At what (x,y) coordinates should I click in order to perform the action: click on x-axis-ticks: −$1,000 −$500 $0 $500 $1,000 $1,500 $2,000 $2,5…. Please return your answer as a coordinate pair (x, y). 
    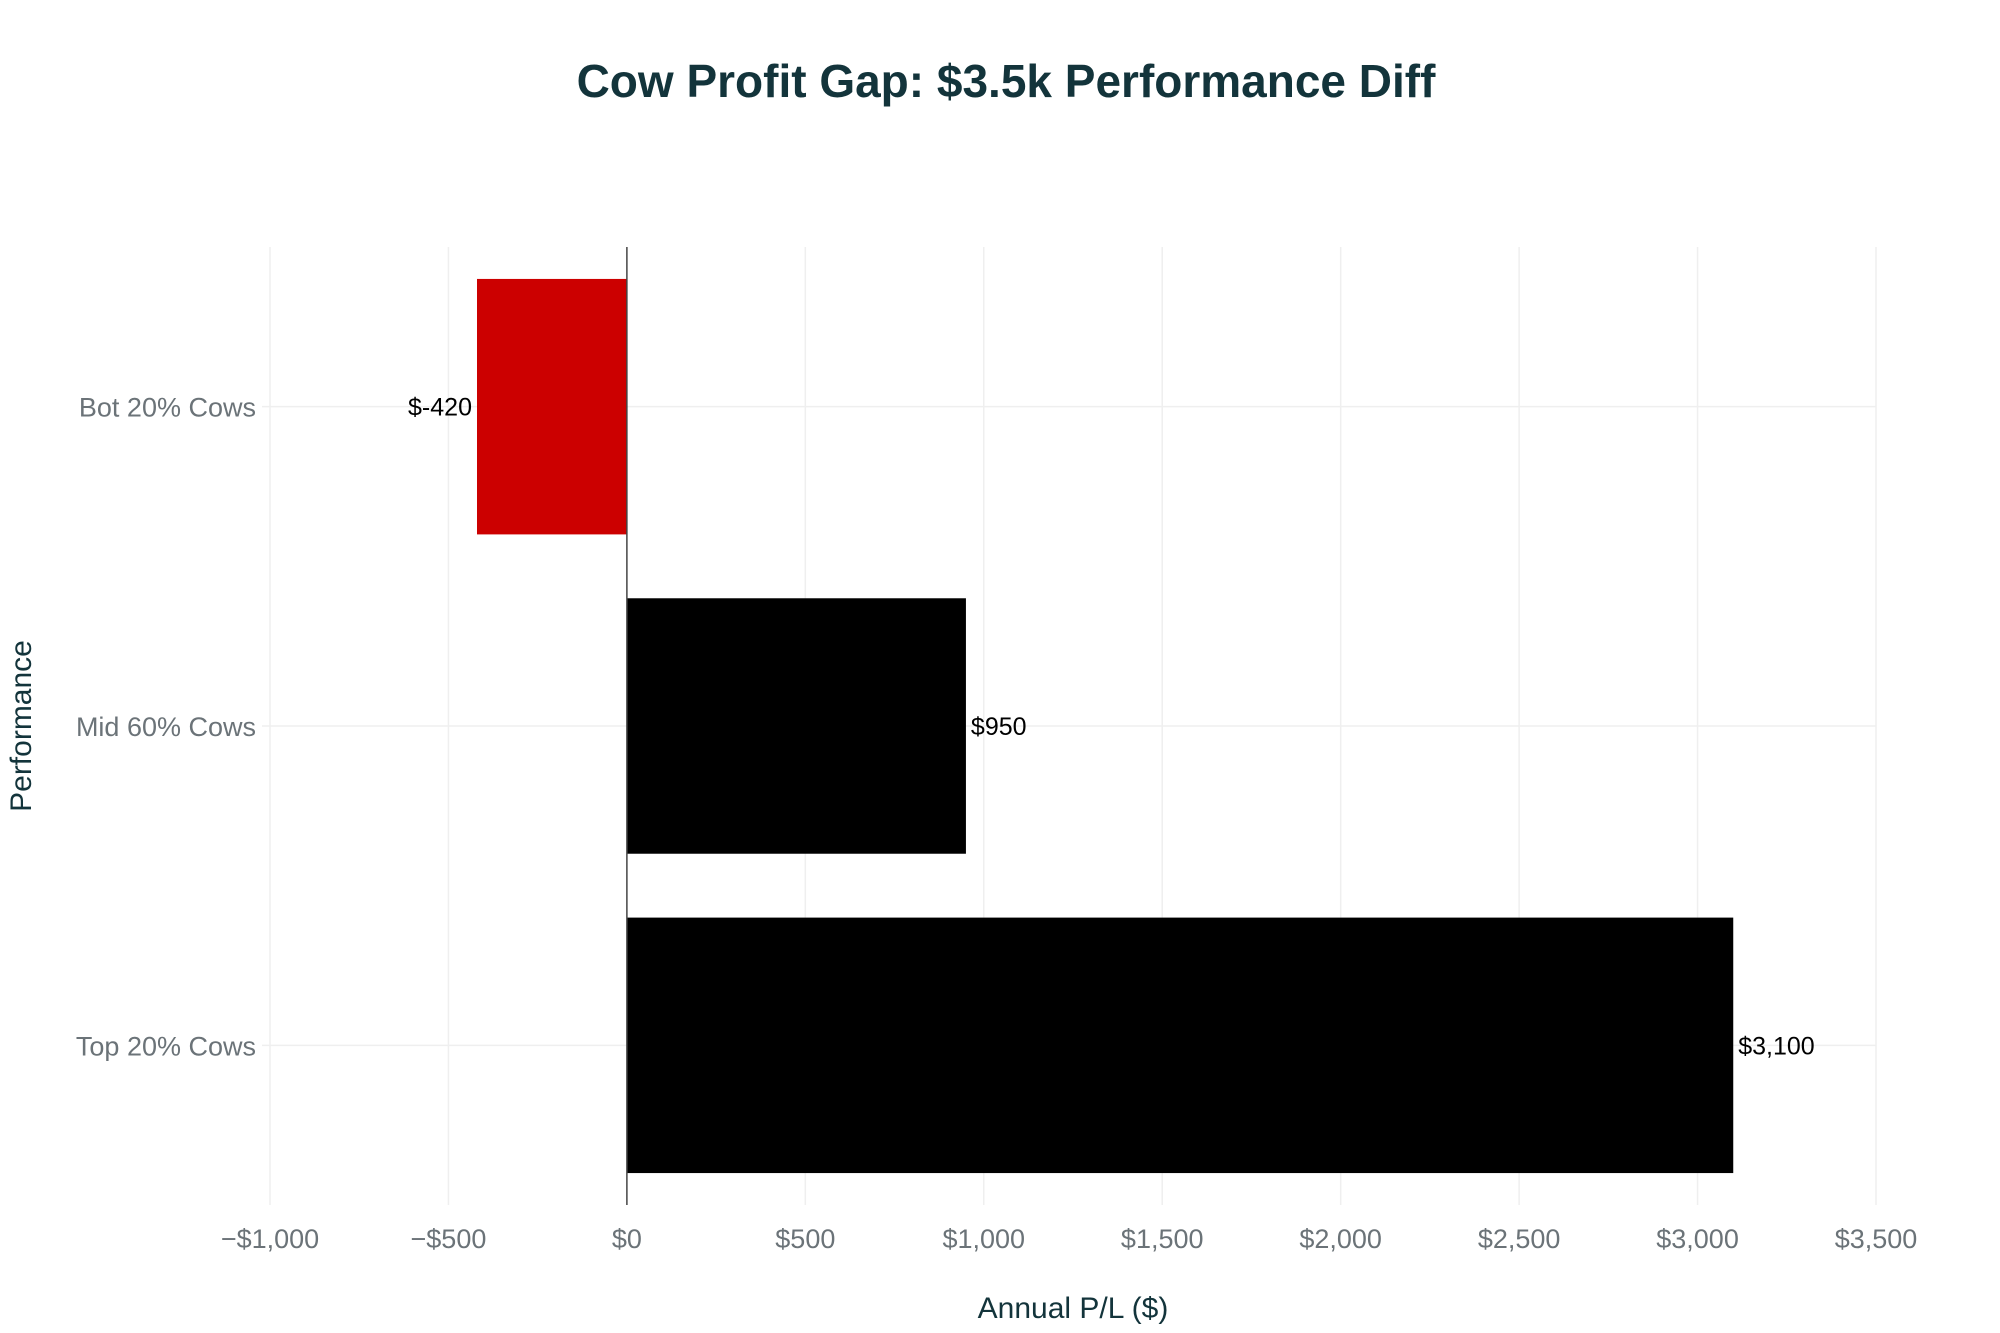
    Looking at the image, I should click on (1069, 1239).